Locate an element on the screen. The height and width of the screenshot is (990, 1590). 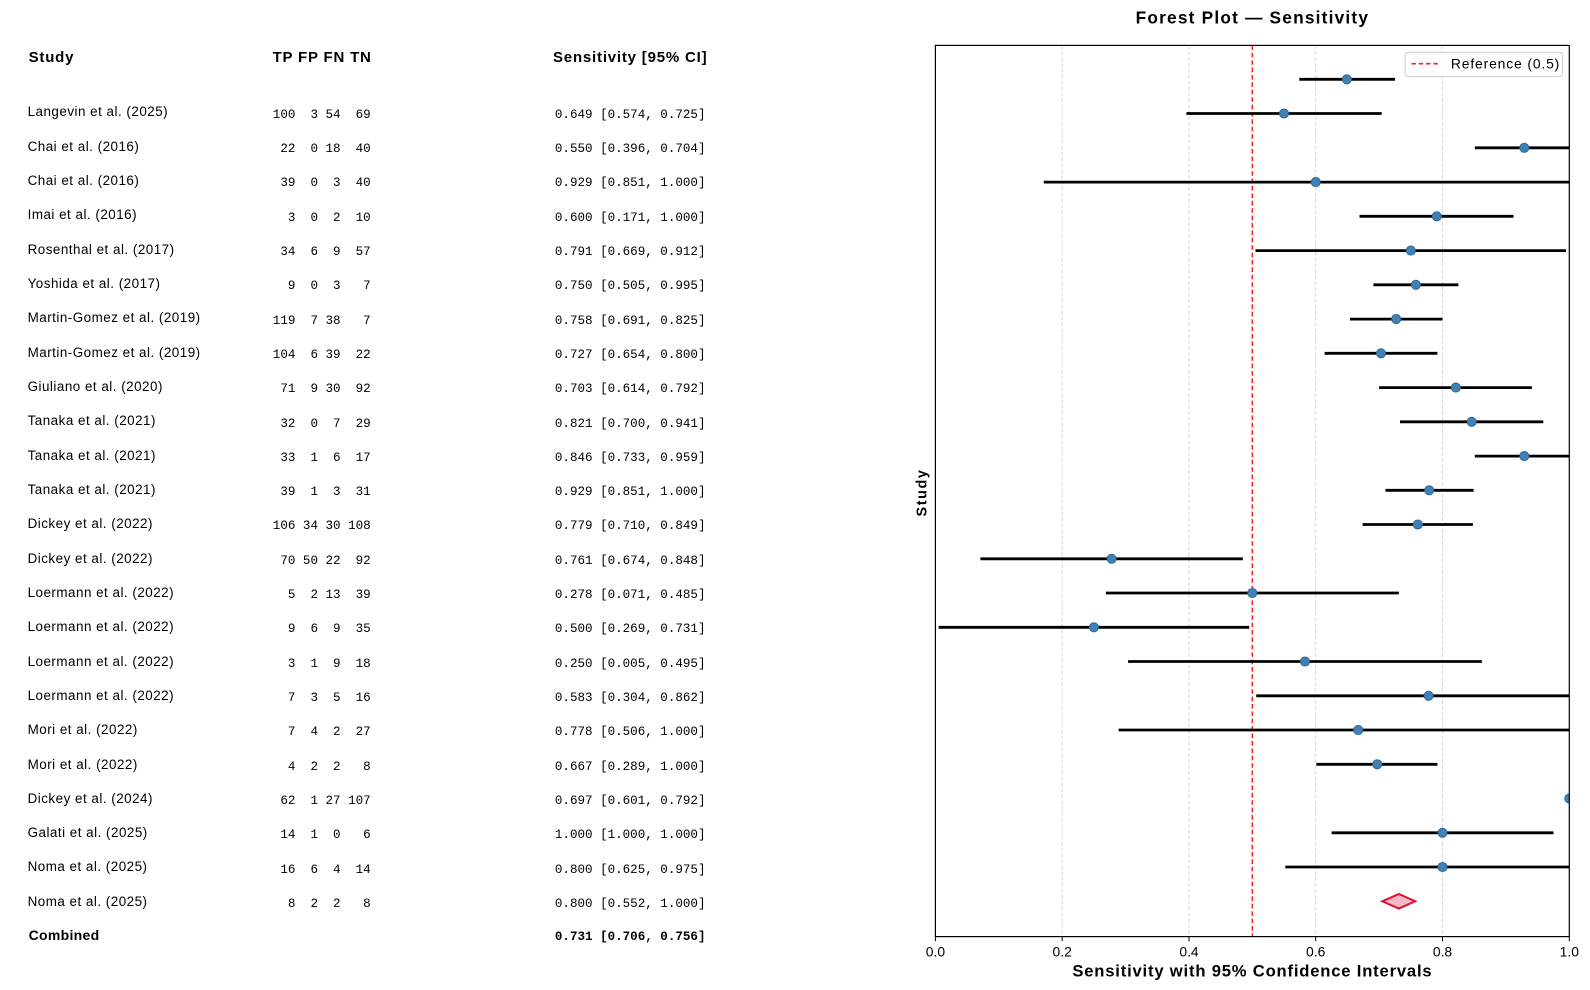
svg-text: Forest Plot — Sensitivity is located at coordinates (1253, 17).